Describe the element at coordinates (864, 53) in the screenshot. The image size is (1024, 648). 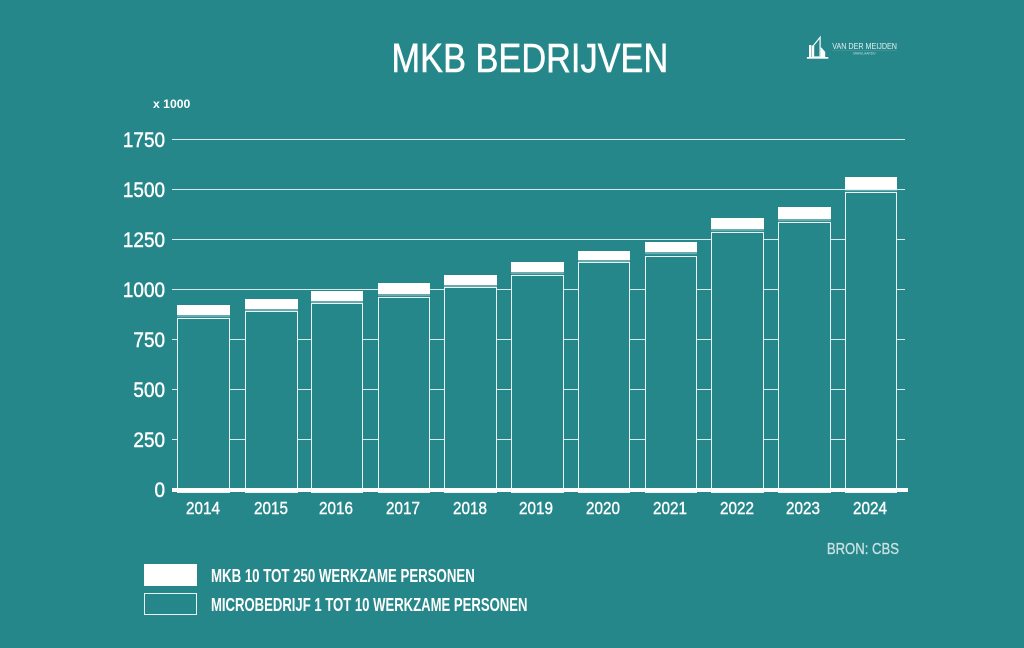
I see `svg-text: MAKELAARDIJ` at that location.